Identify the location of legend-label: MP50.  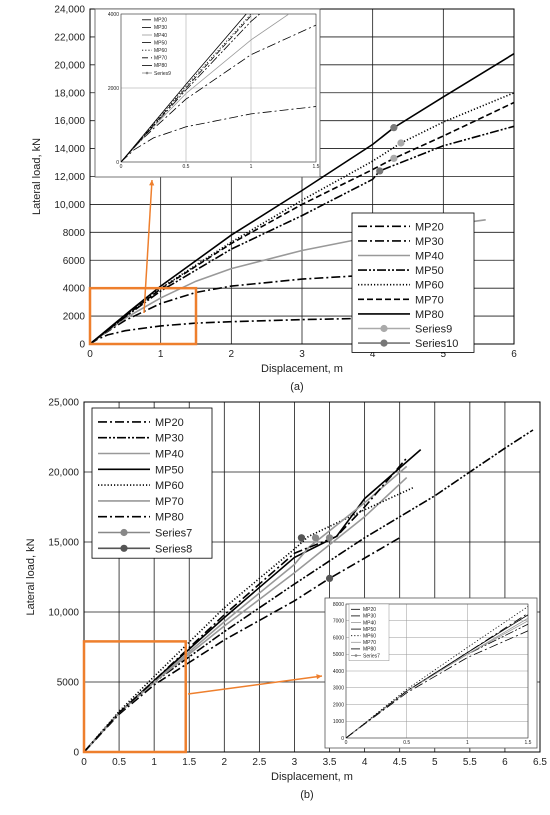
(169, 470).